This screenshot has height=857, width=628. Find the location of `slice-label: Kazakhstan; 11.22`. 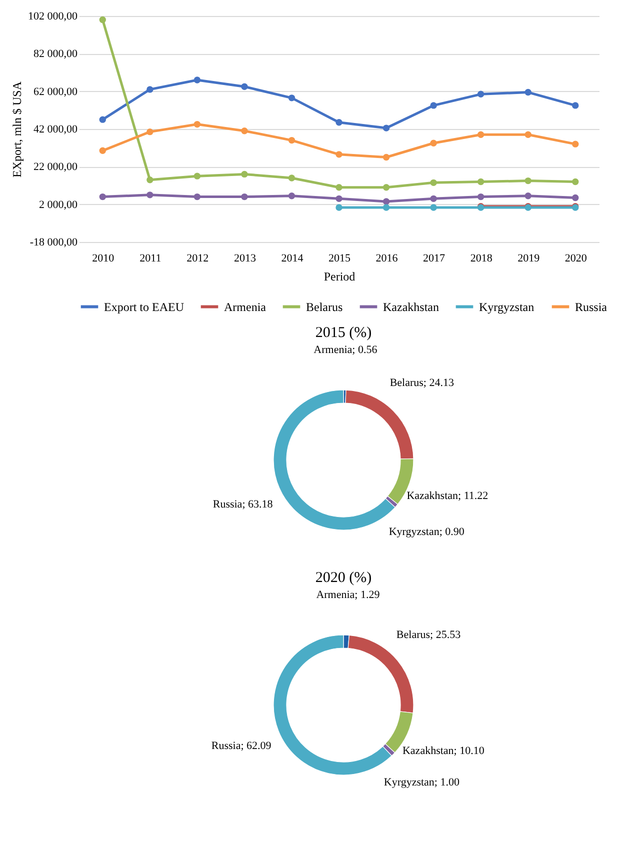

slice-label: Kazakhstan; 11.22 is located at coordinates (447, 496).